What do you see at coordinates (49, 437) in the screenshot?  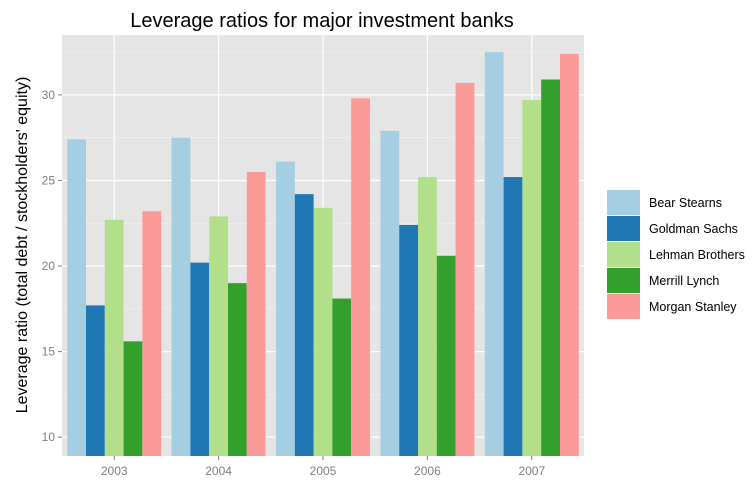 I see `y-tick-label: 10` at bounding box center [49, 437].